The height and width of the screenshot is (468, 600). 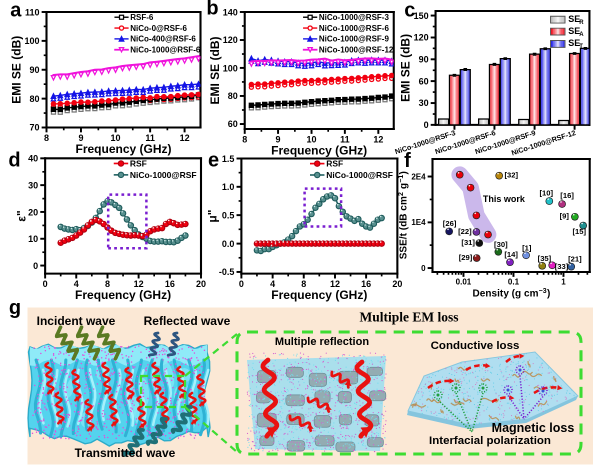 What do you see at coordinates (76, 321) in the screenshot?
I see `svg-text: Incident wave` at bounding box center [76, 321].